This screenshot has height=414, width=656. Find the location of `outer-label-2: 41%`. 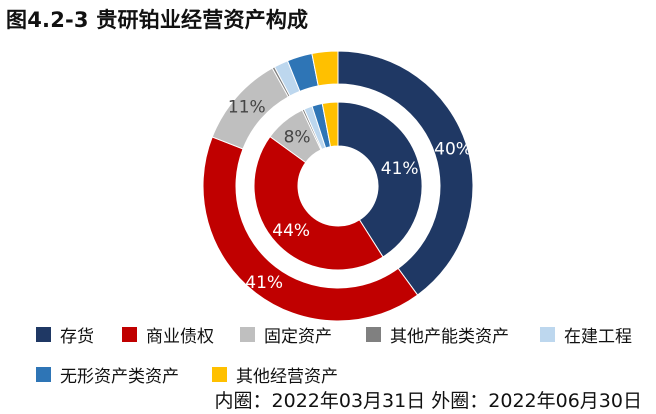

outer-label-2: 41% is located at coordinates (264, 283).